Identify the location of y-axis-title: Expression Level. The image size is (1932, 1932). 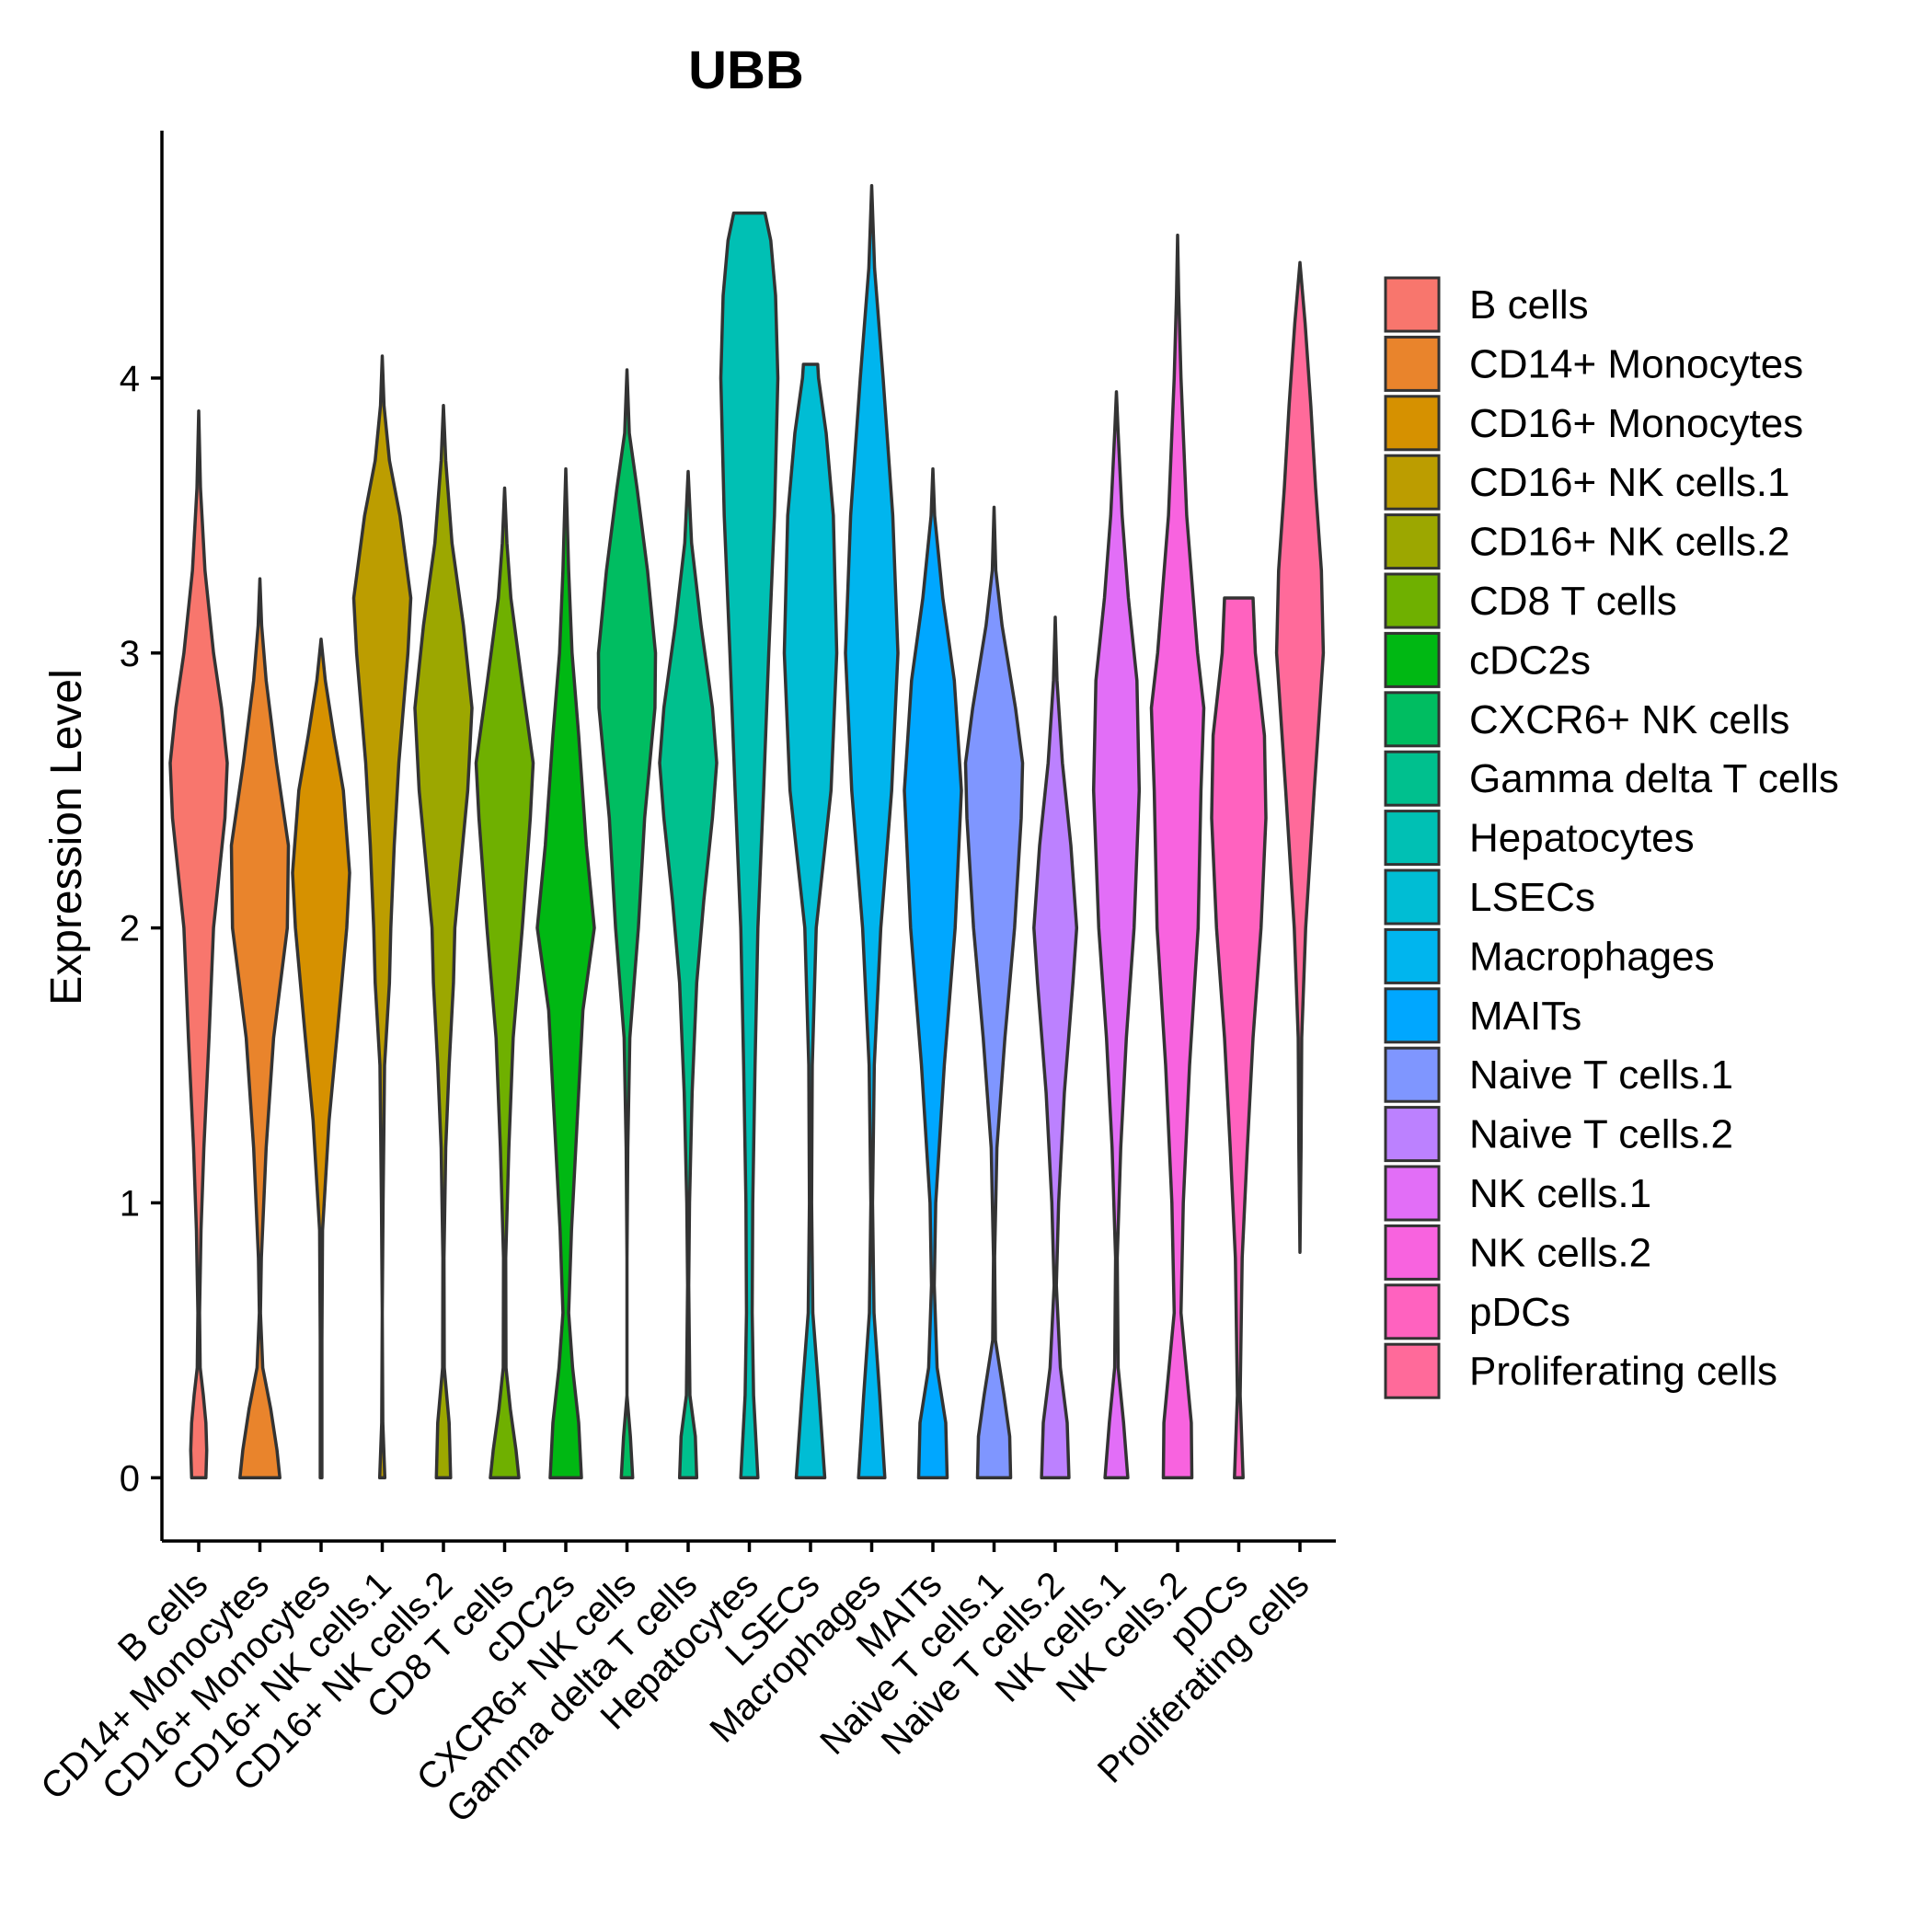
(66, 837).